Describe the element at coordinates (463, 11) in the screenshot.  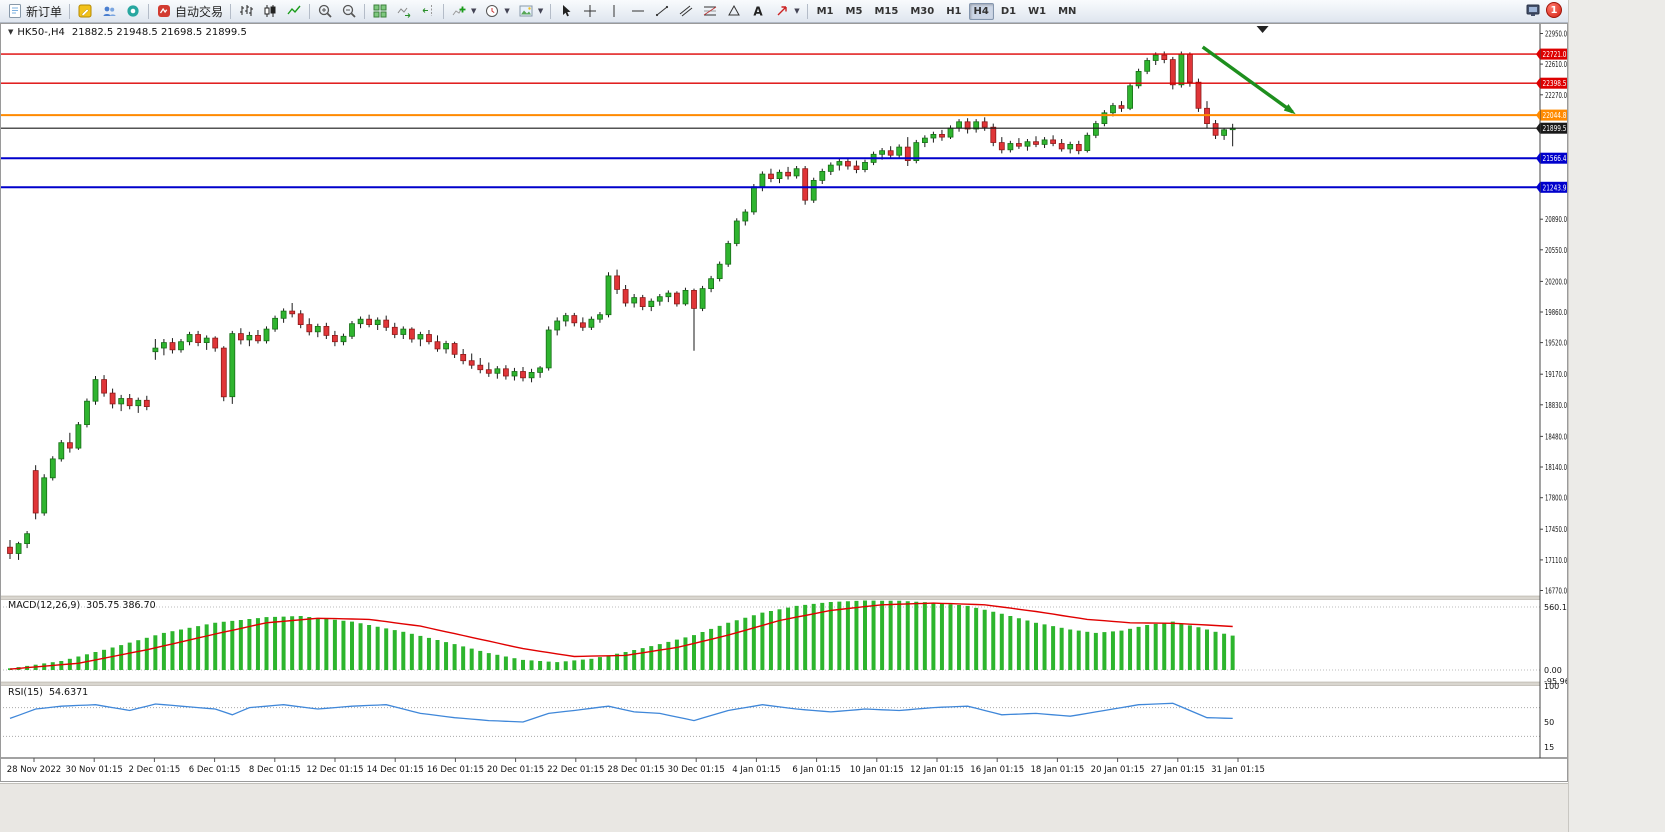
I see `indicators-button: ▼` at that location.